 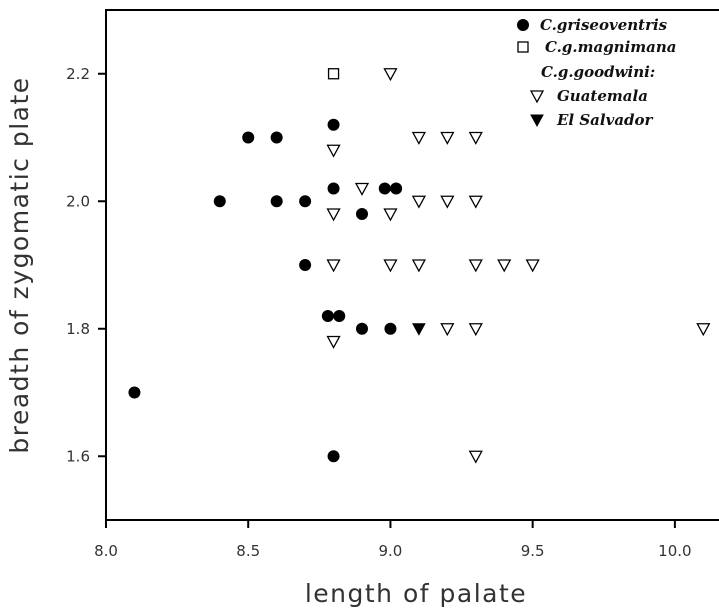 I want to click on legend-label: C.griseoventris, so click(x=604, y=25).